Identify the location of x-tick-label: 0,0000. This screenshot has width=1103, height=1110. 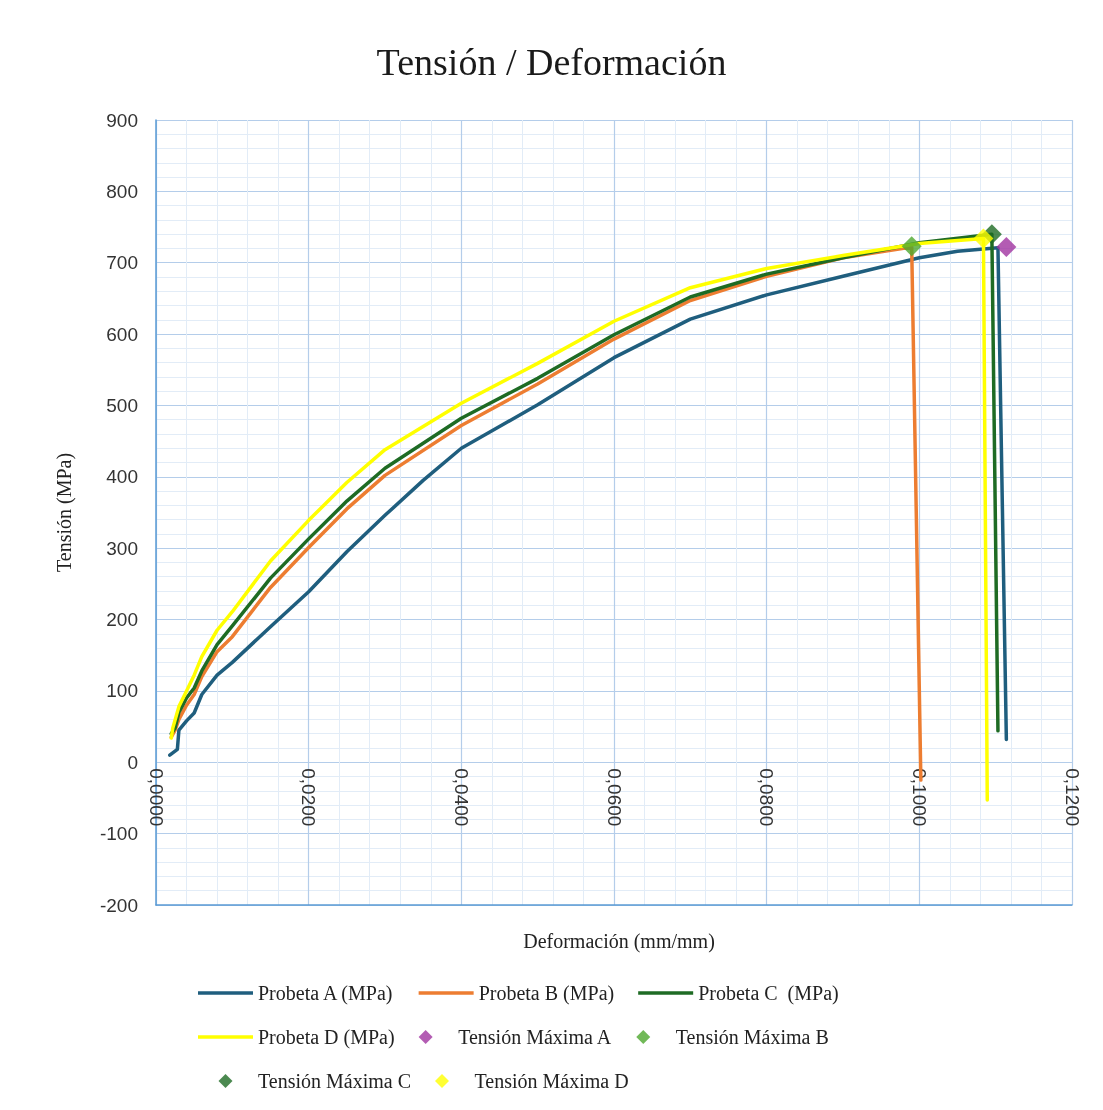
(156, 797).